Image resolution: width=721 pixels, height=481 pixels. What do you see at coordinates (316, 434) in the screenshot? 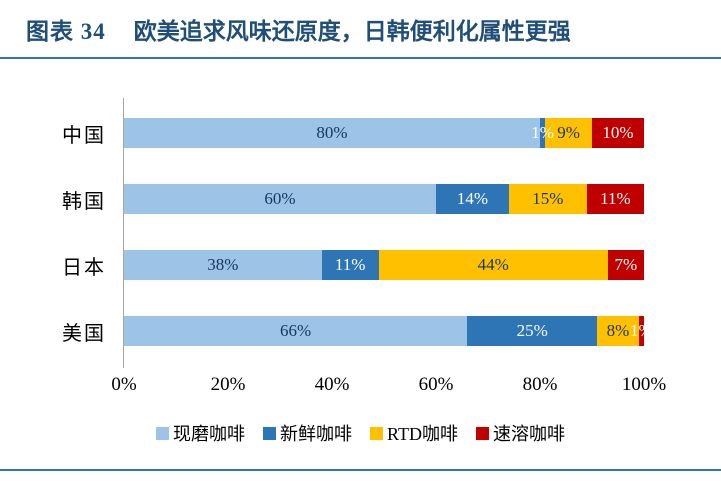
I see `legend-label: 新鲜咖啡` at bounding box center [316, 434].